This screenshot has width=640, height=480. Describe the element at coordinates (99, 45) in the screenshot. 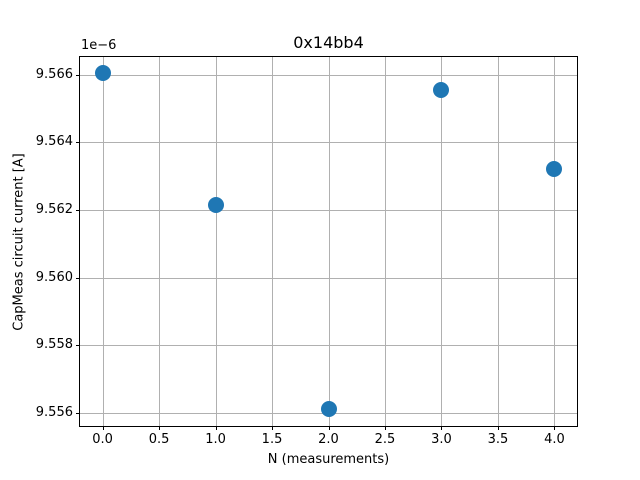

I see `y-axis-offset-label: 1e−6` at that location.